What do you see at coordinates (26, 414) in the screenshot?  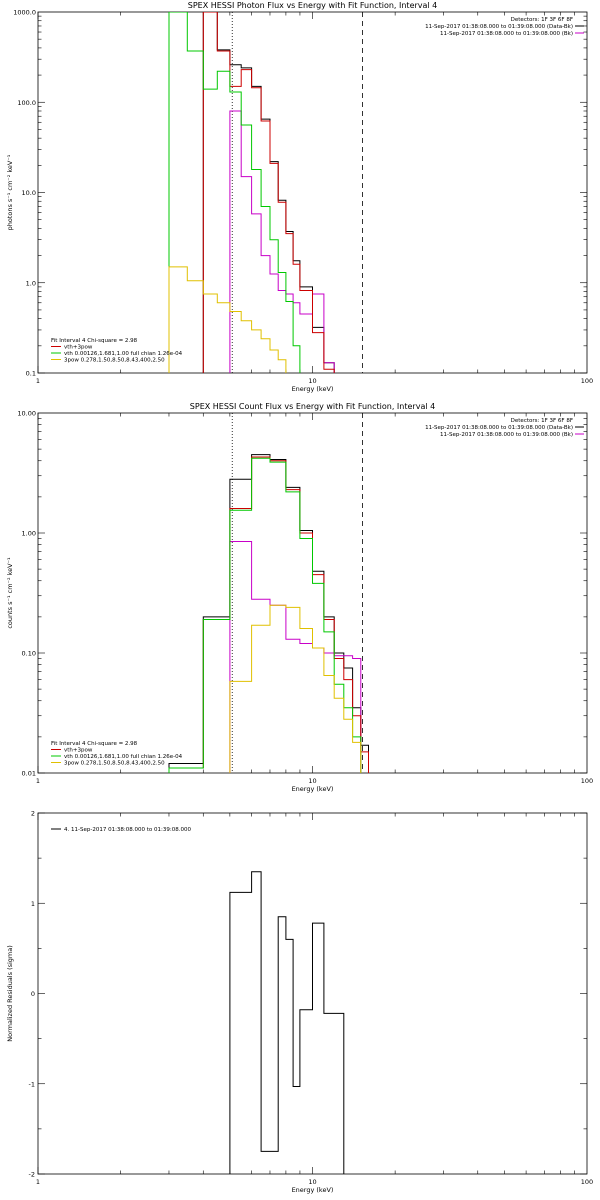 I see `y-tick-label: 10.00` at bounding box center [26, 414].